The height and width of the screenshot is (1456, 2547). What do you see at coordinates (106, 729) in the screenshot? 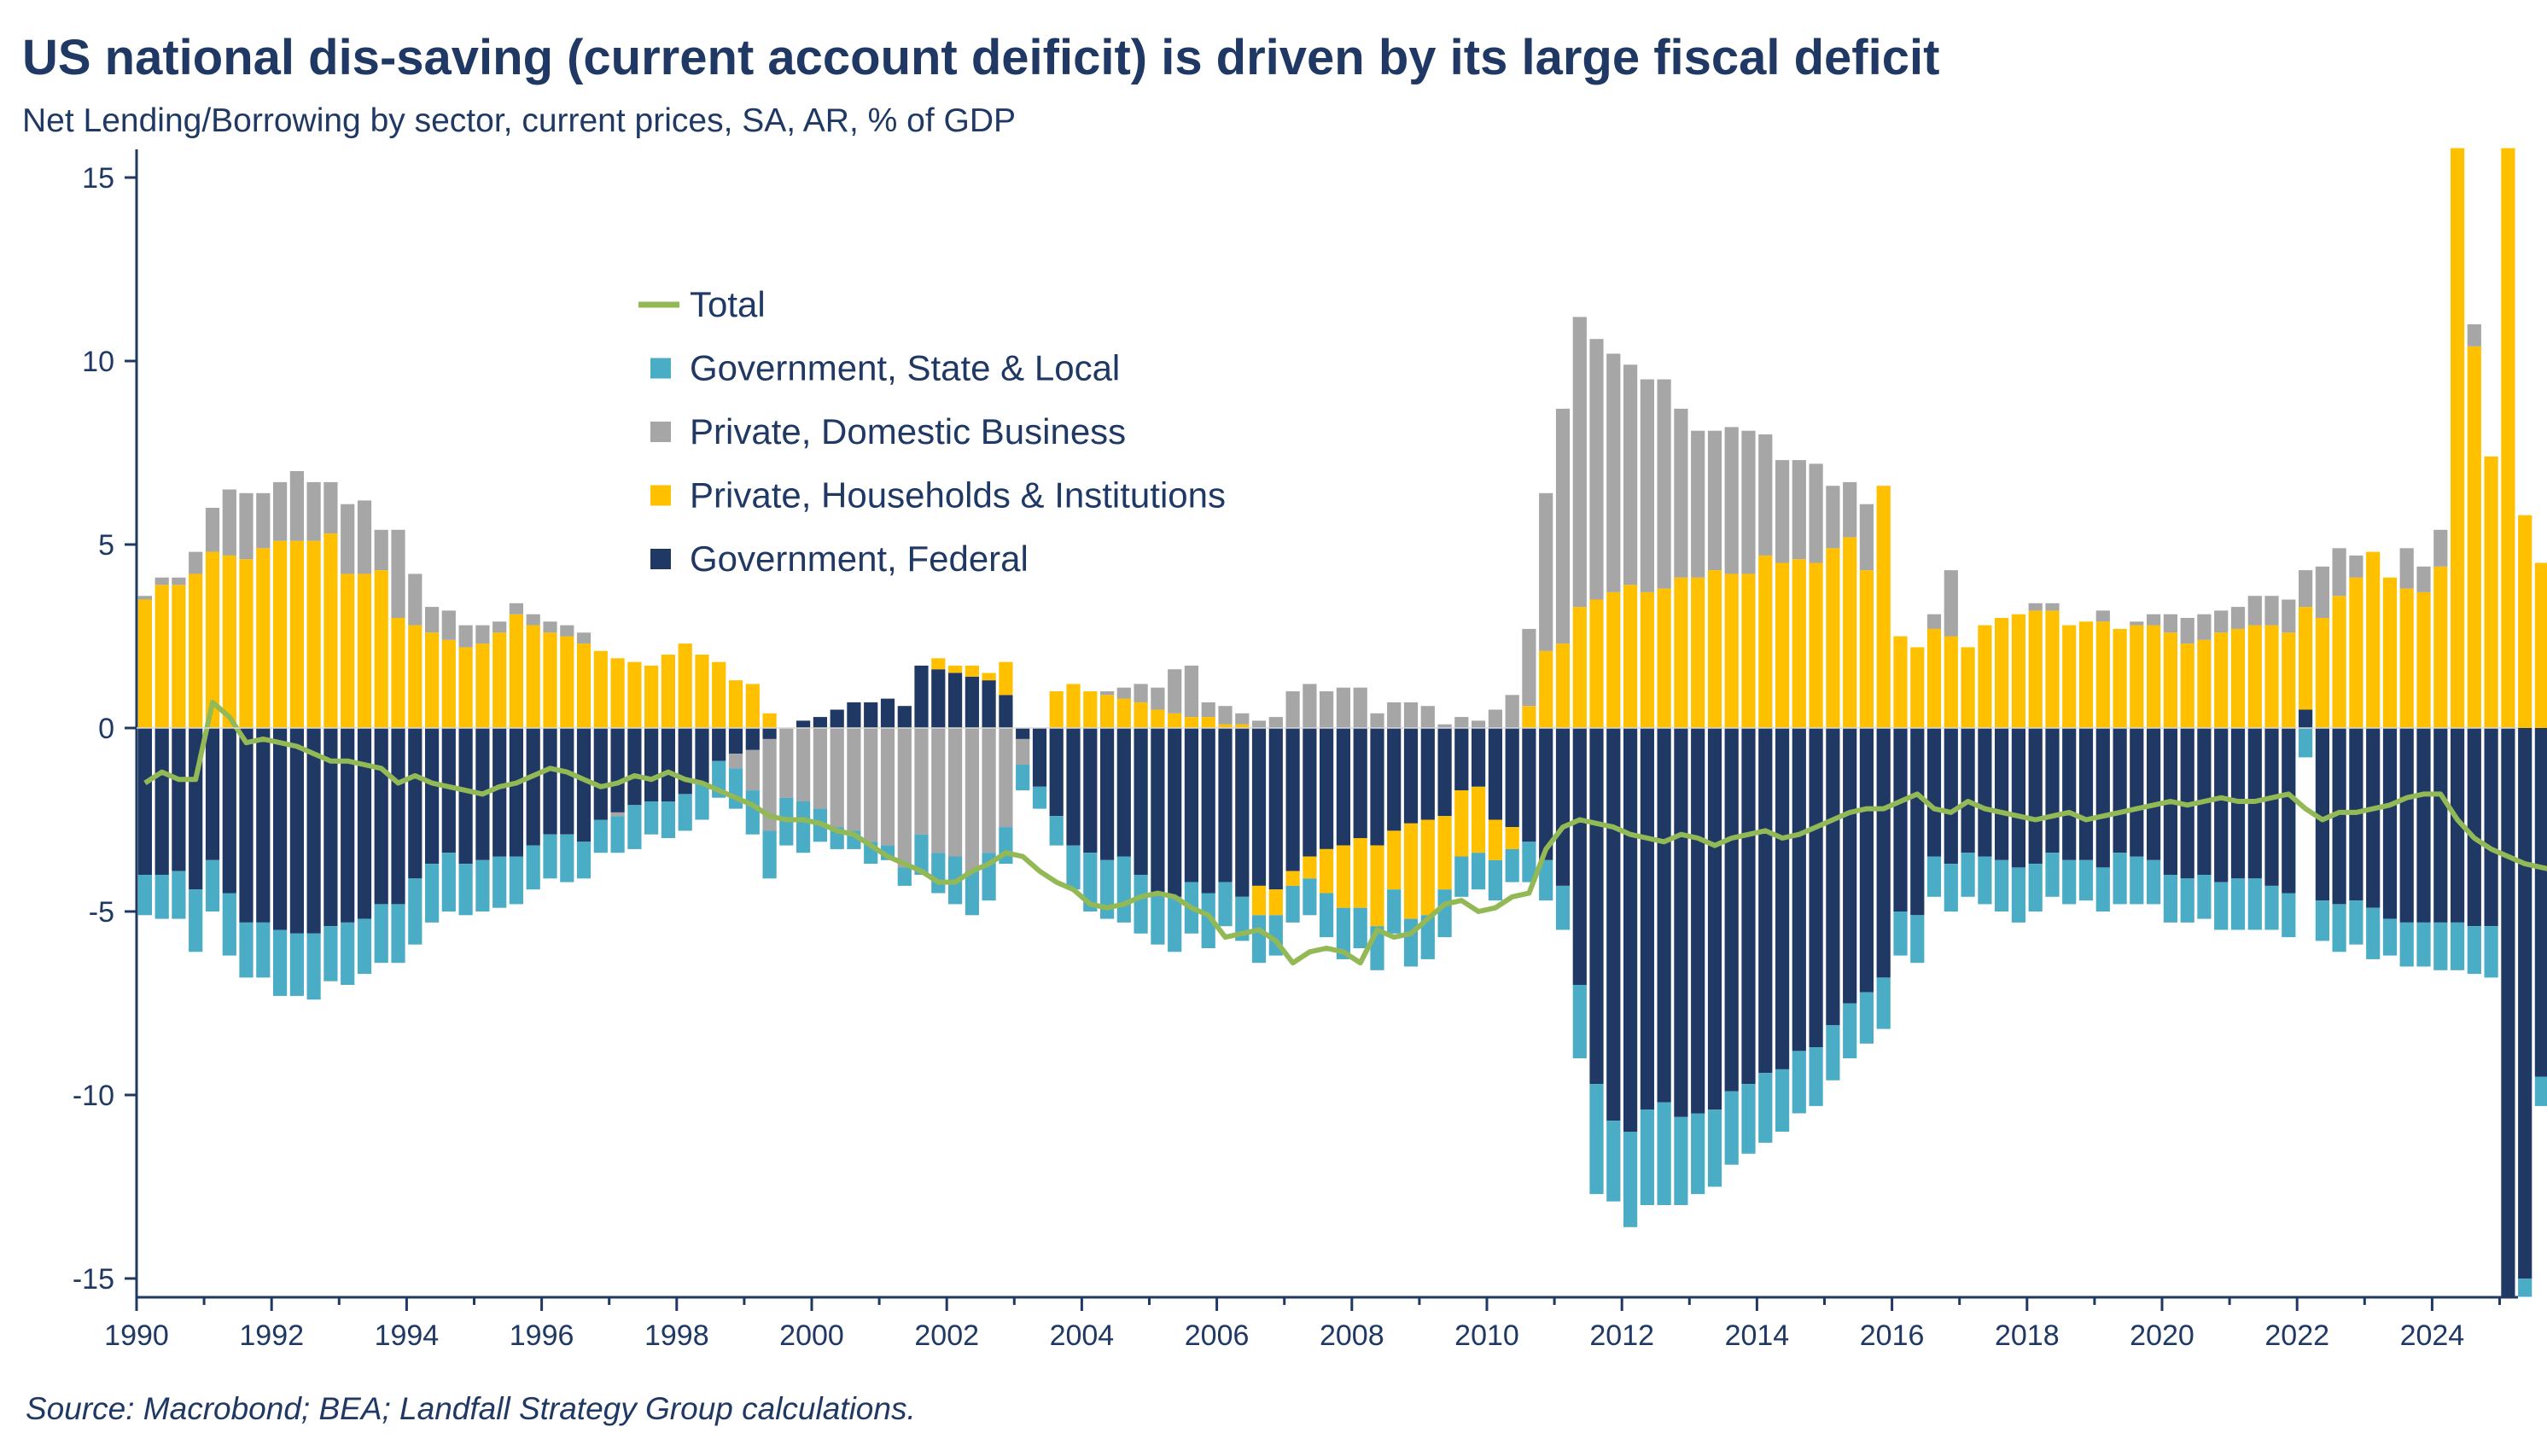
I see `y-tick-label: 0` at bounding box center [106, 729].